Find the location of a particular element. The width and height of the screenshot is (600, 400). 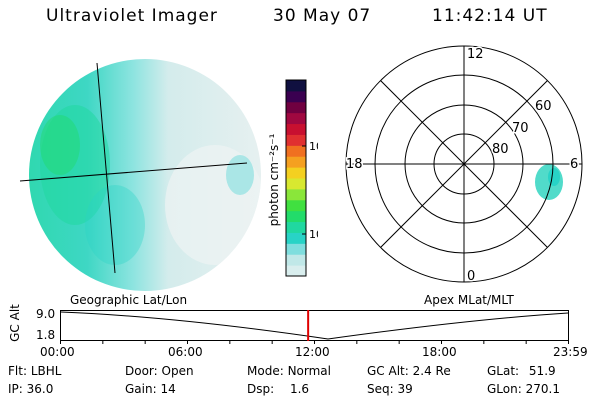

x-tick-0000: 00:00 is located at coordinates (57, 352).